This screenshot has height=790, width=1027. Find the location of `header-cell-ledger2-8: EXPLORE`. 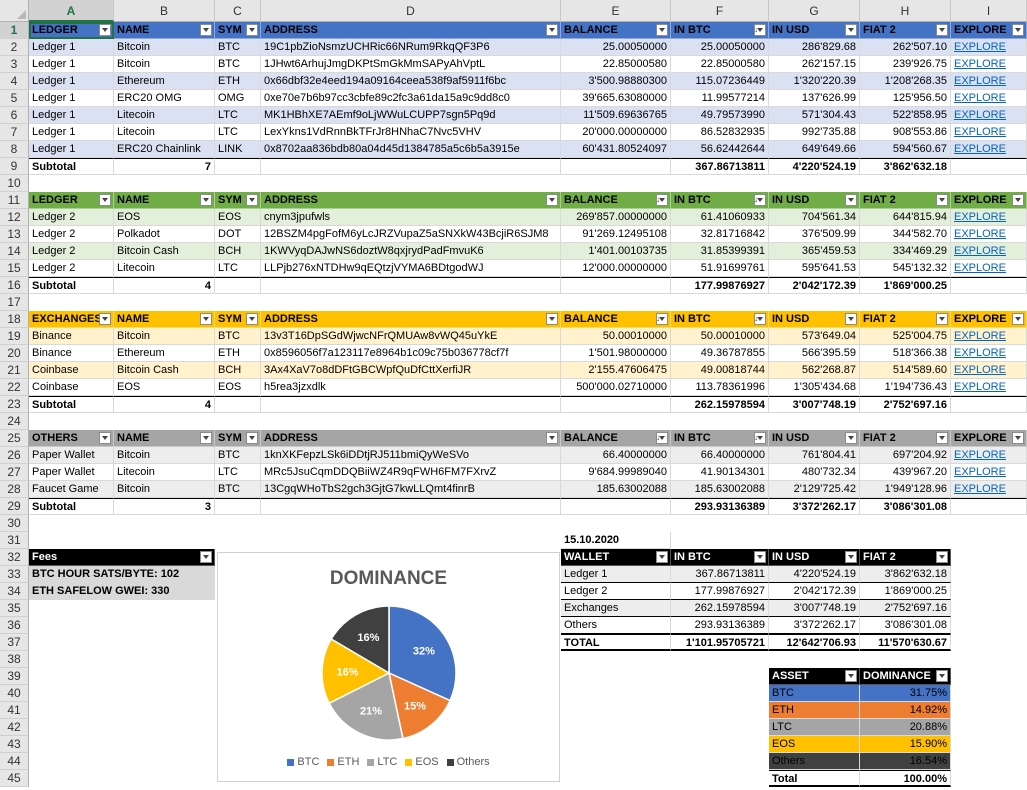

header-cell-ledger2-8: EXPLORE is located at coordinates (989, 200).